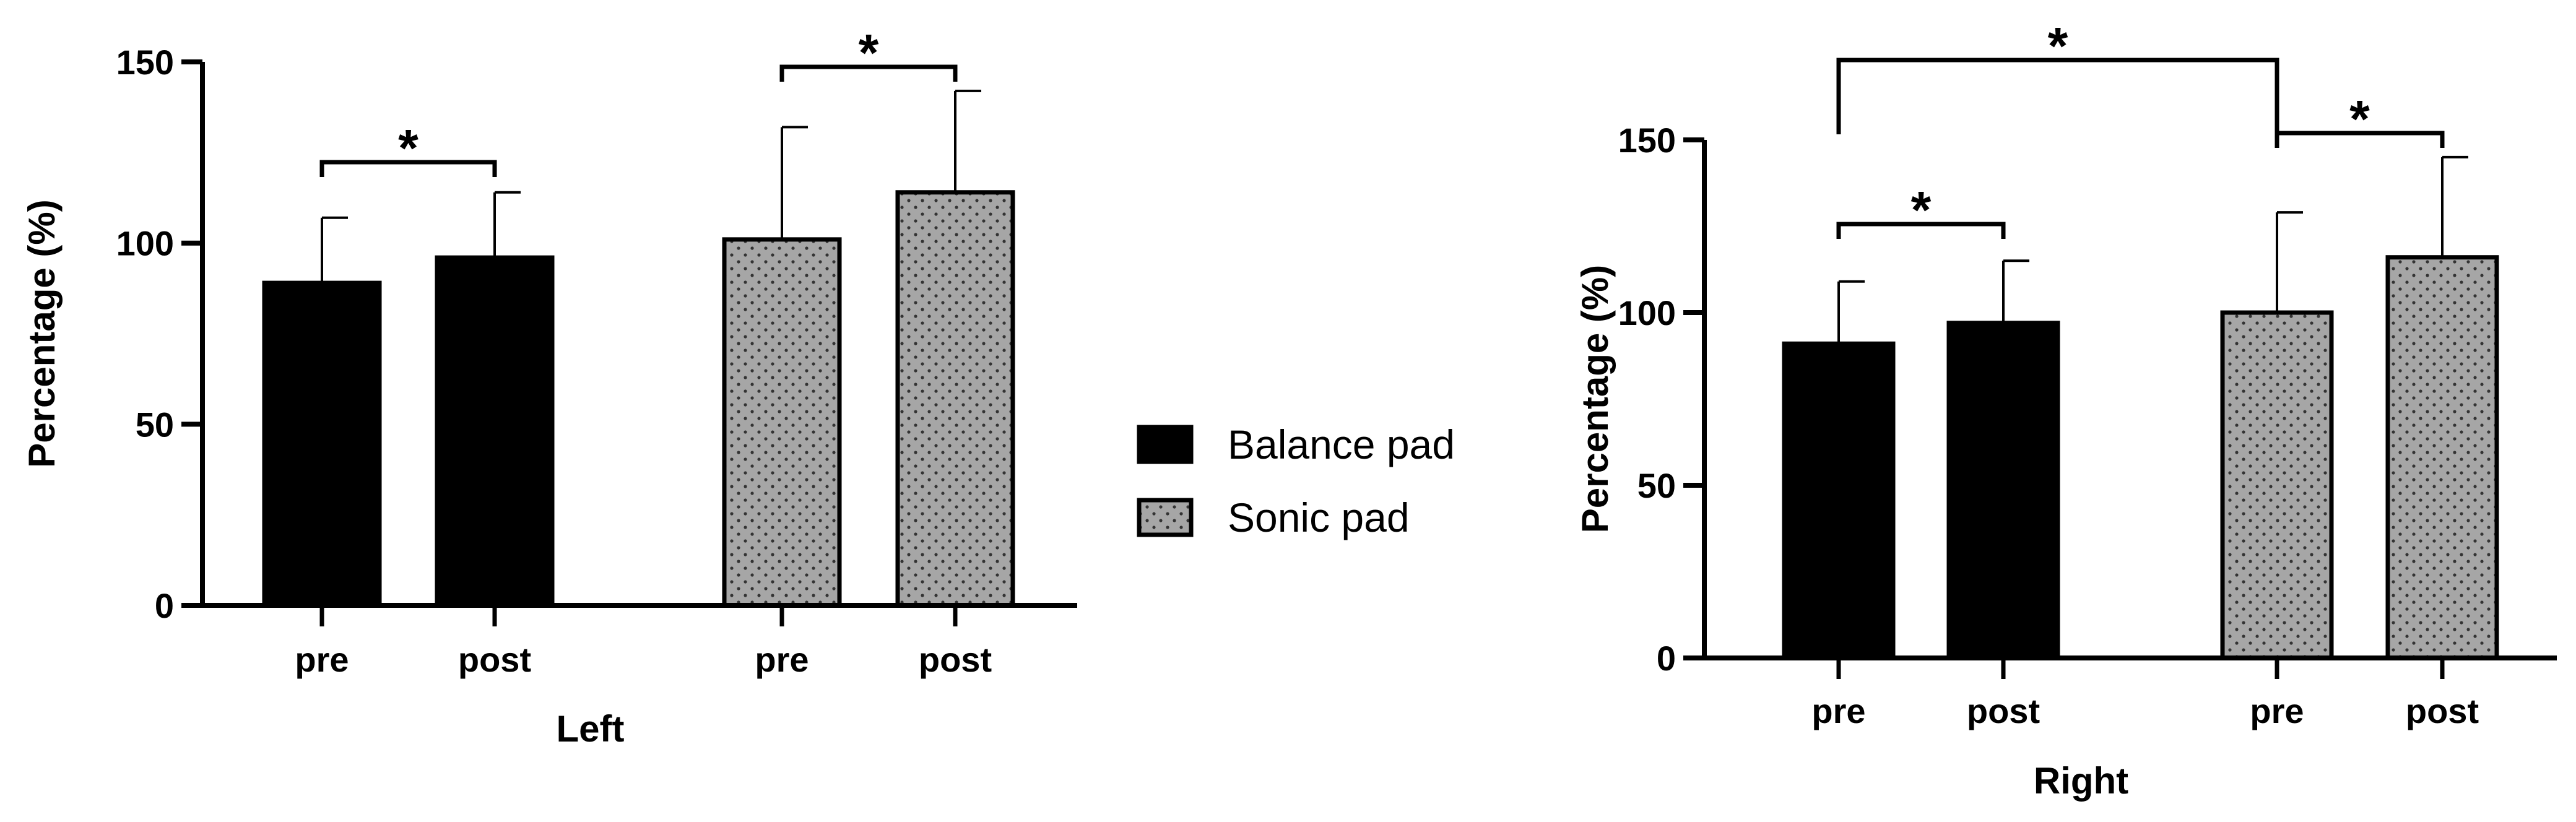 This screenshot has width=2576, height=822. Describe the element at coordinates (1319, 517) in the screenshot. I see `legend-label-sonic-pad: Sonic pad` at that location.